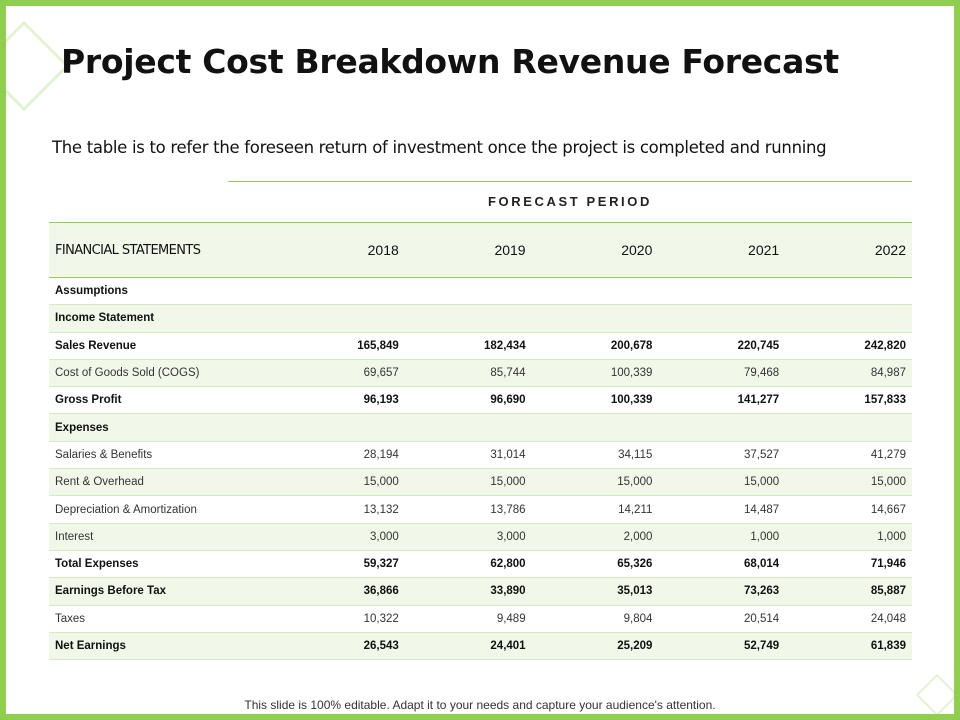  What do you see at coordinates (888, 373) in the screenshot?
I see `value-cell-2022: 84,987` at bounding box center [888, 373].